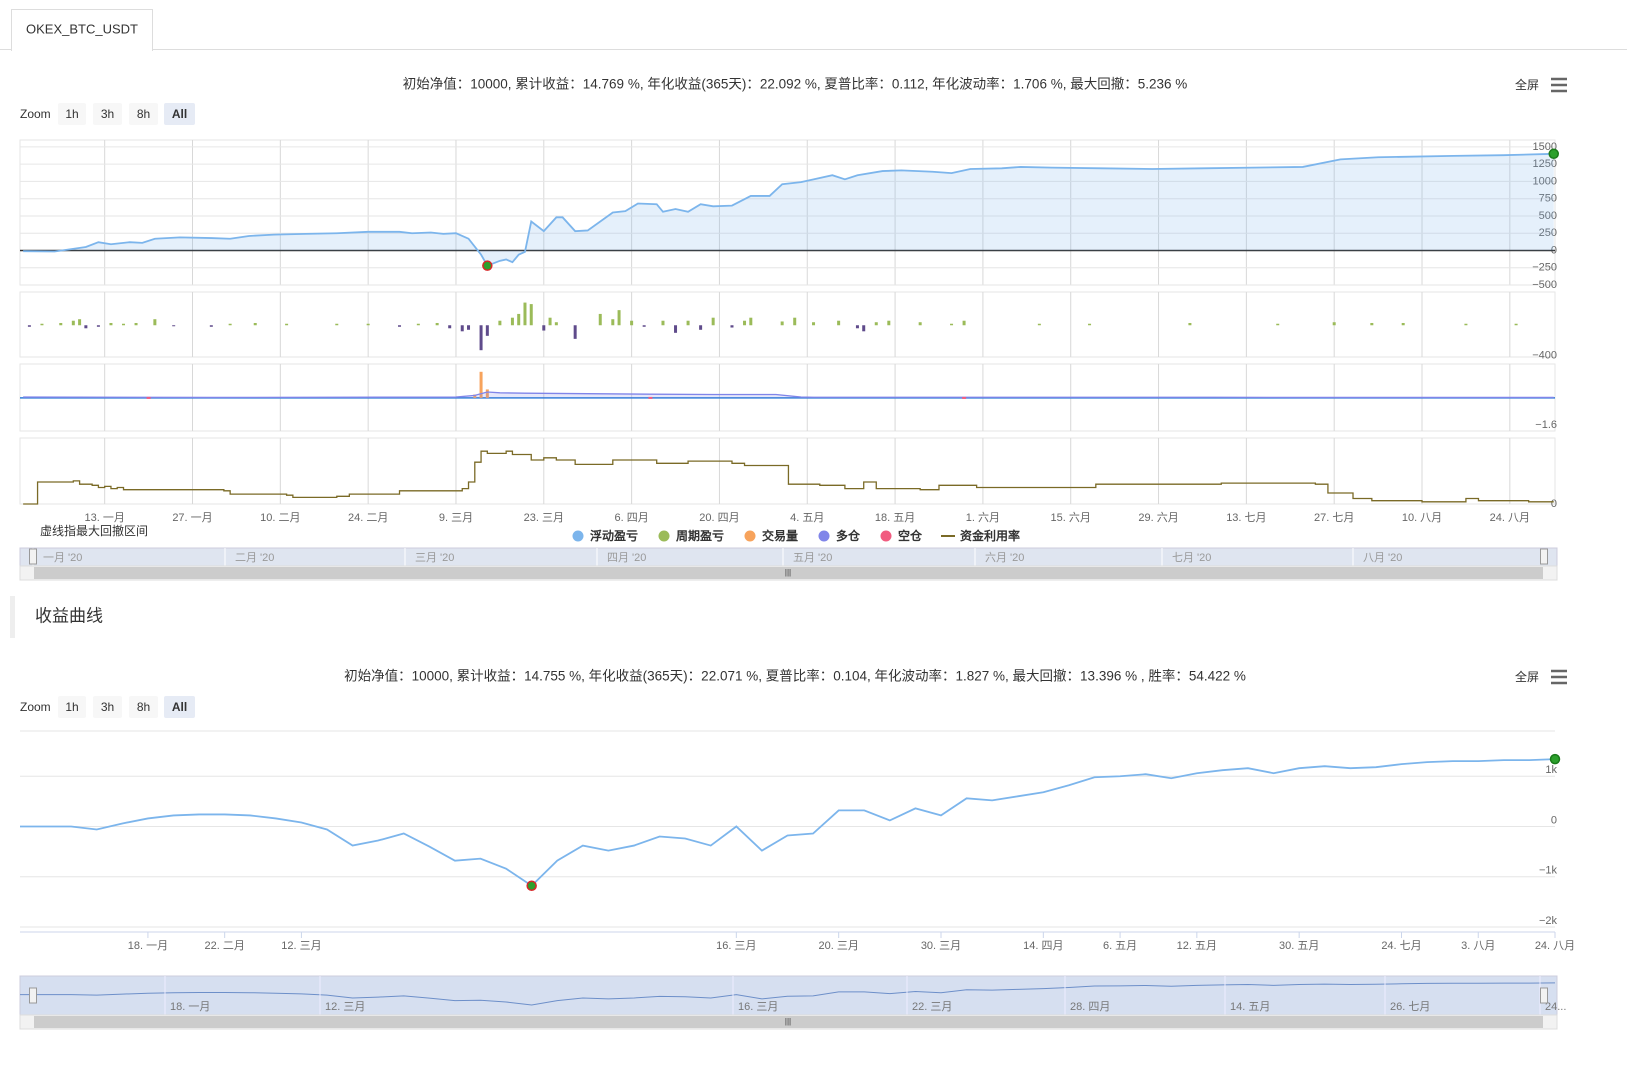  Describe the element at coordinates (1334, 517) in the screenshot. I see `x-tick-label: 27. 七月` at that location.